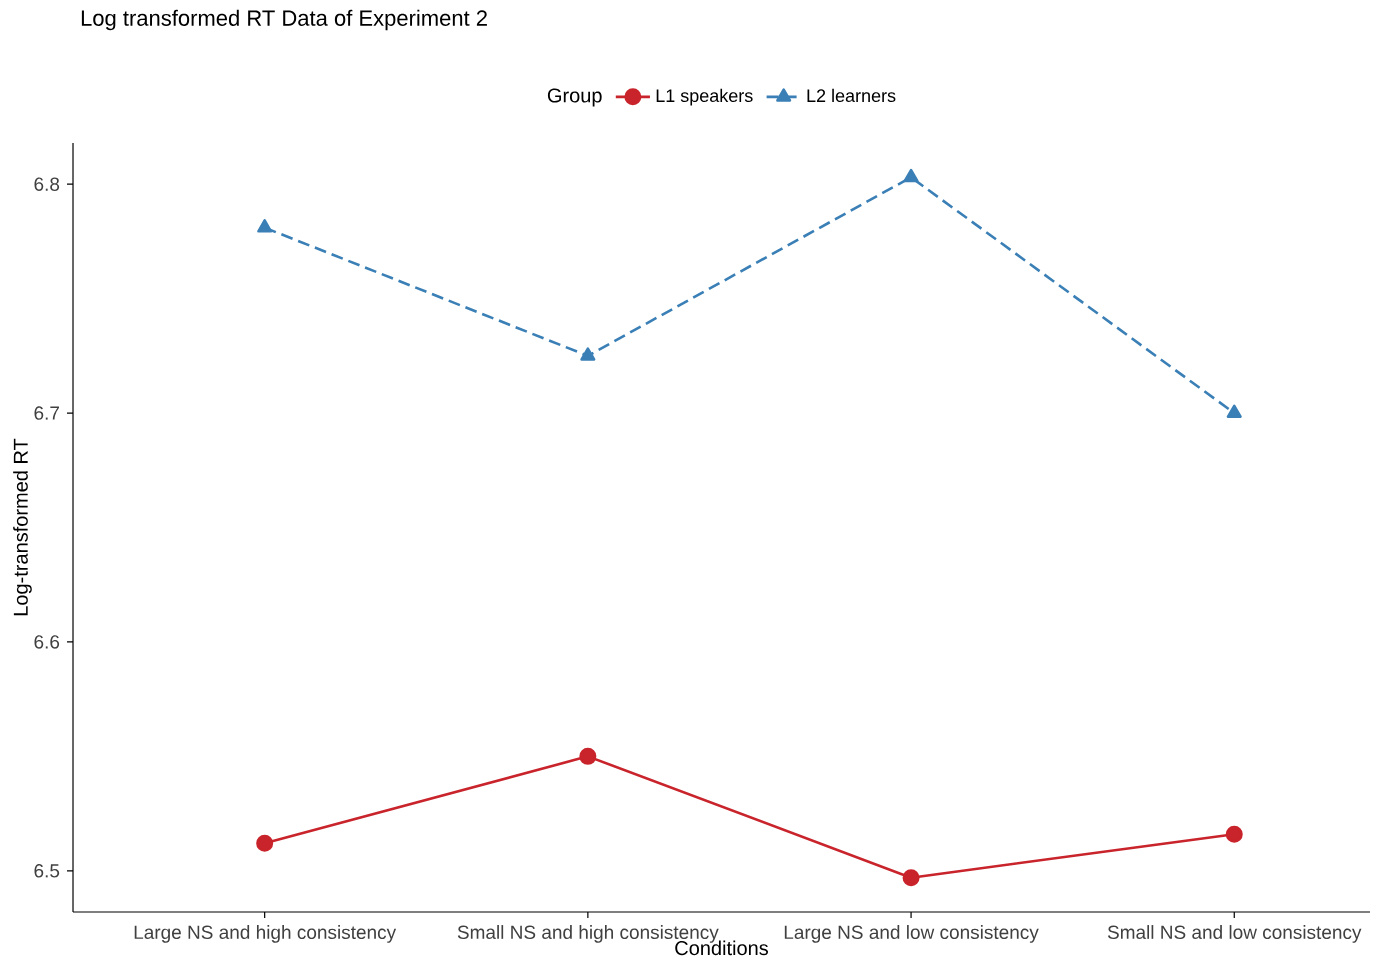  I want to click on x-tick-label: Small NS and low consistency, so click(1234, 934).